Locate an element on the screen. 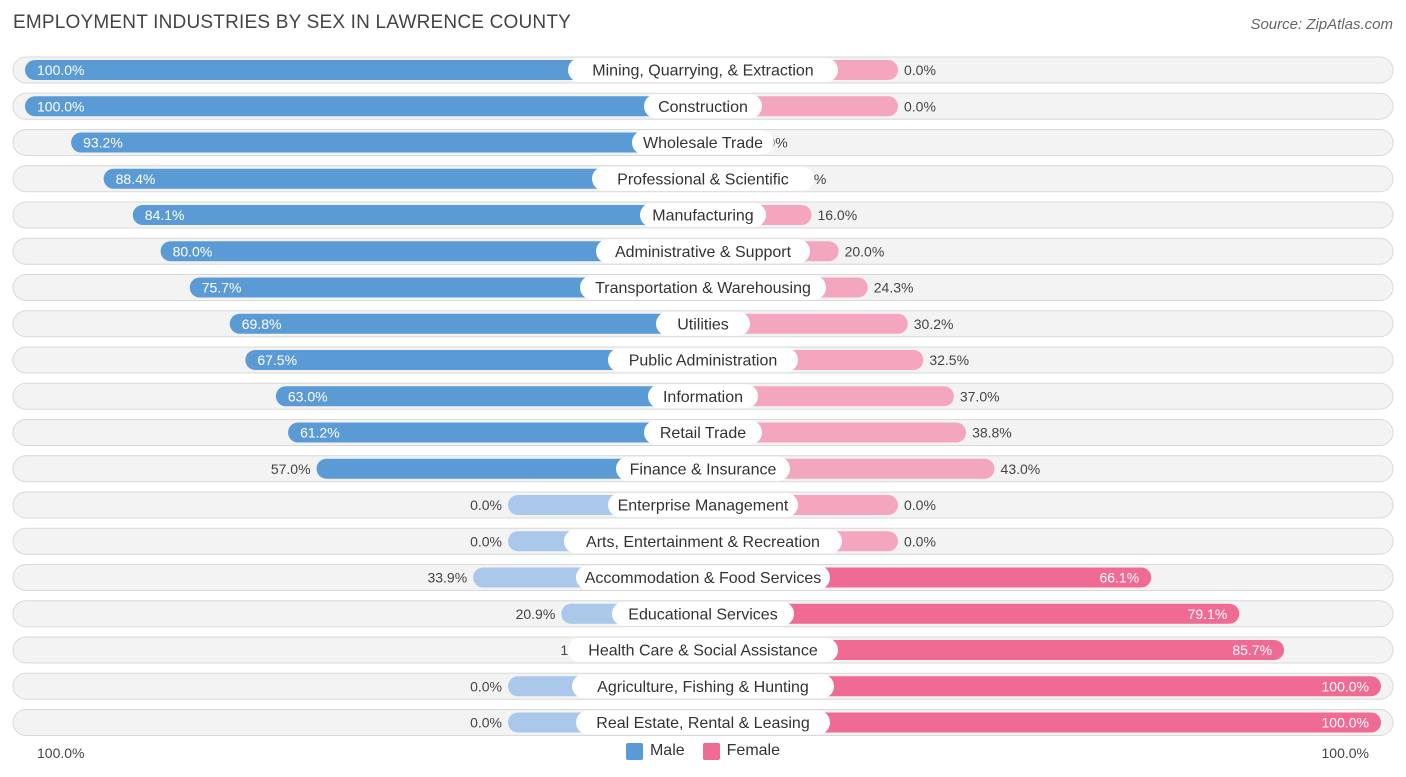 This screenshot has height=777, width=1406. category-label: Retail Trade is located at coordinates (703, 433).